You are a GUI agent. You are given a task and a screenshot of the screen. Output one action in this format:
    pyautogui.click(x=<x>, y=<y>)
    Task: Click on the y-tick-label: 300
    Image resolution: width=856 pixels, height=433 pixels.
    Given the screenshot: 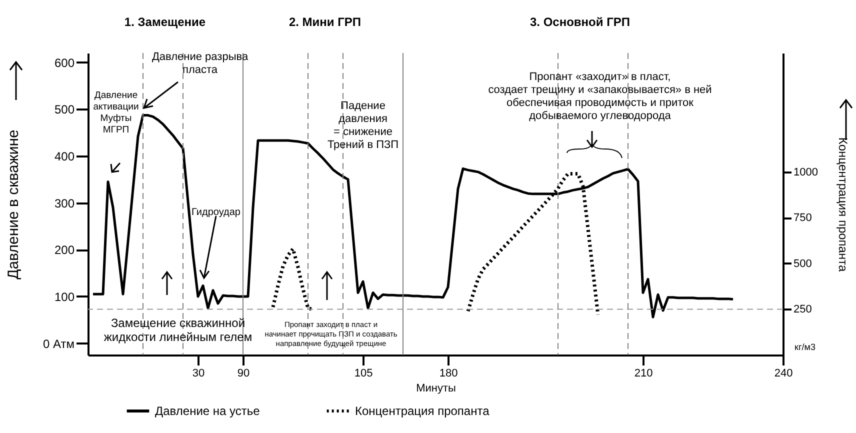 What is the action you would take?
    pyautogui.click(x=64, y=203)
    